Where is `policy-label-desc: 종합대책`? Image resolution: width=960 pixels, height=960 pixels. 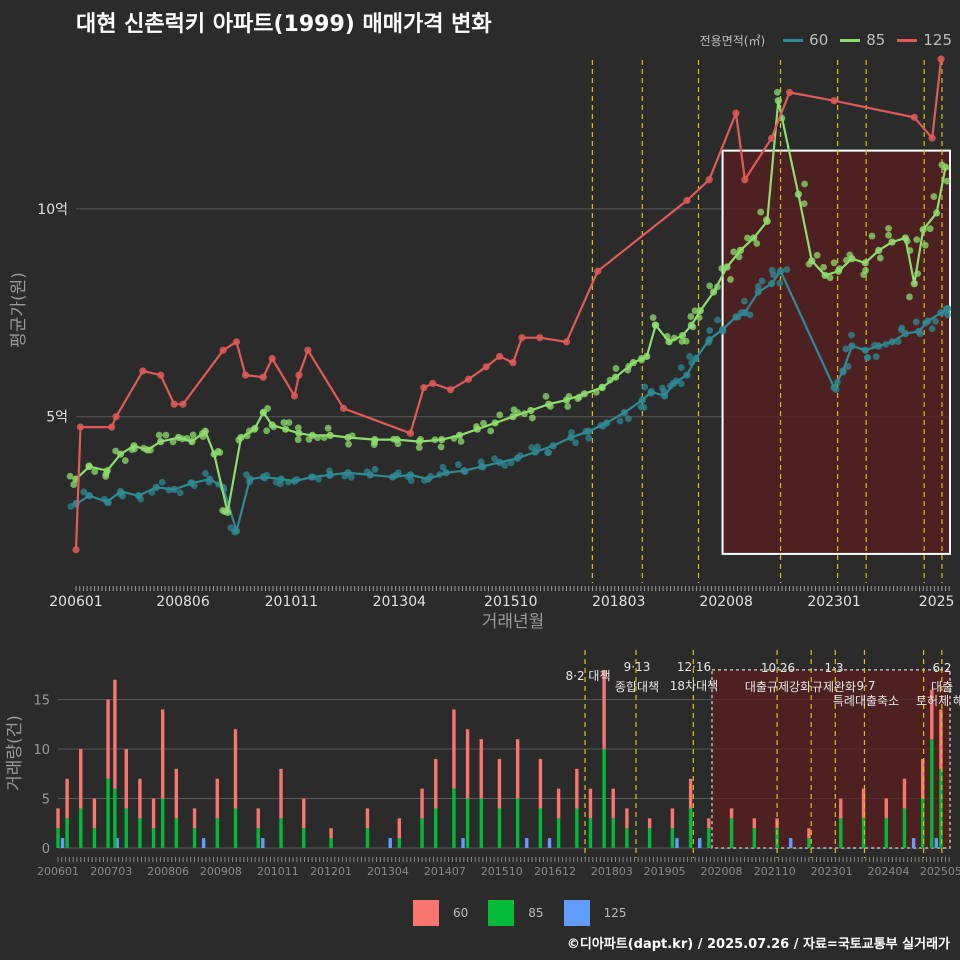 policy-label-desc: 종합대책 is located at coordinates (637, 686).